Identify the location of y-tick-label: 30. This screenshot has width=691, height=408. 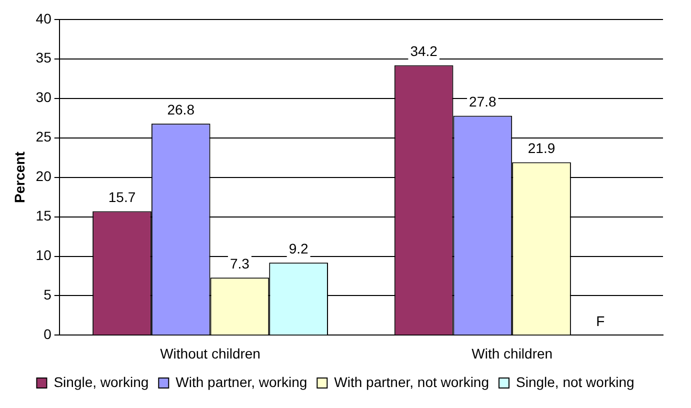
(44, 97).